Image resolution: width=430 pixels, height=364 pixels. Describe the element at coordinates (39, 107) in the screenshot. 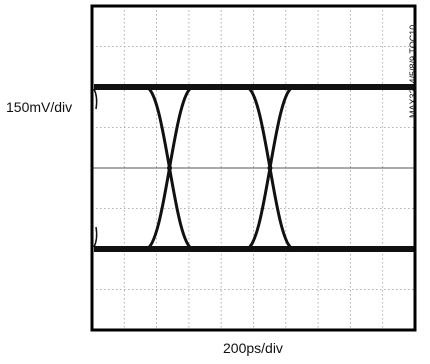

I see `y-axis-scale-label: 150mV/div` at that location.